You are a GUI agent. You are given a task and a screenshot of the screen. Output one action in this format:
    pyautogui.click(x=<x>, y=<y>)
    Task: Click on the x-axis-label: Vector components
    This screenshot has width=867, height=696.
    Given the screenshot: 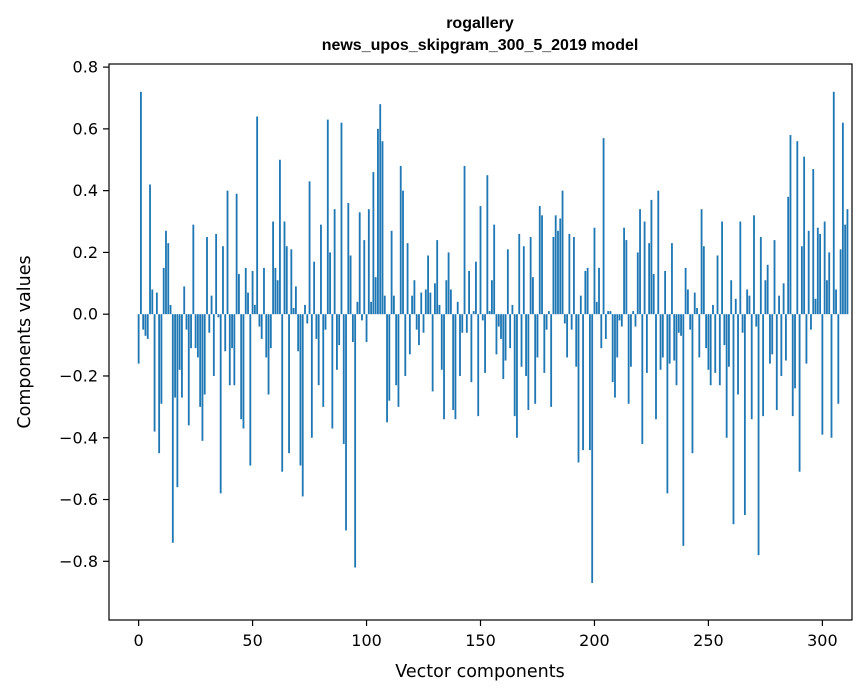 What is the action you would take?
    pyautogui.click(x=479, y=672)
    